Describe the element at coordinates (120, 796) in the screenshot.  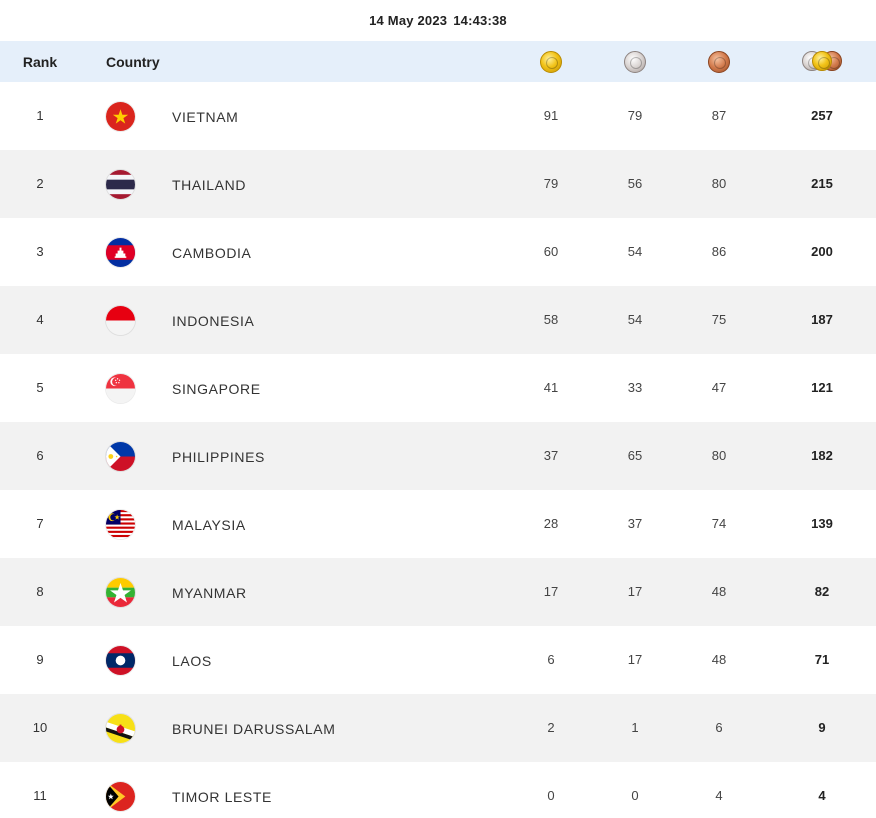
I see `timor-leste-flag-icon` at that location.